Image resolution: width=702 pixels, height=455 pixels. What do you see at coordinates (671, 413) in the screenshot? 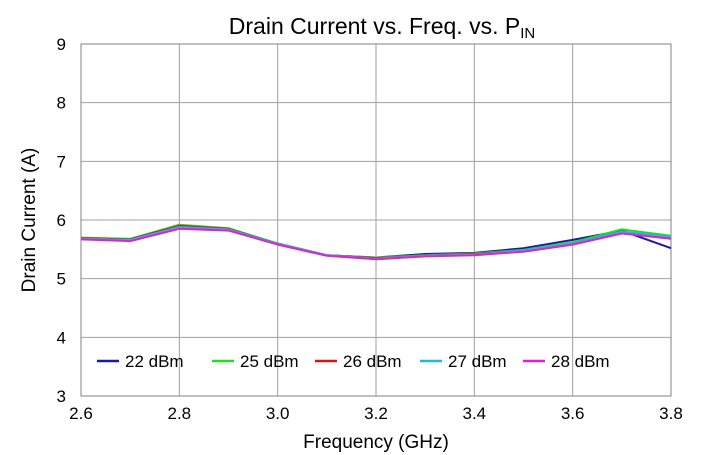
I see `x-tick-label: 3.8` at bounding box center [671, 413].